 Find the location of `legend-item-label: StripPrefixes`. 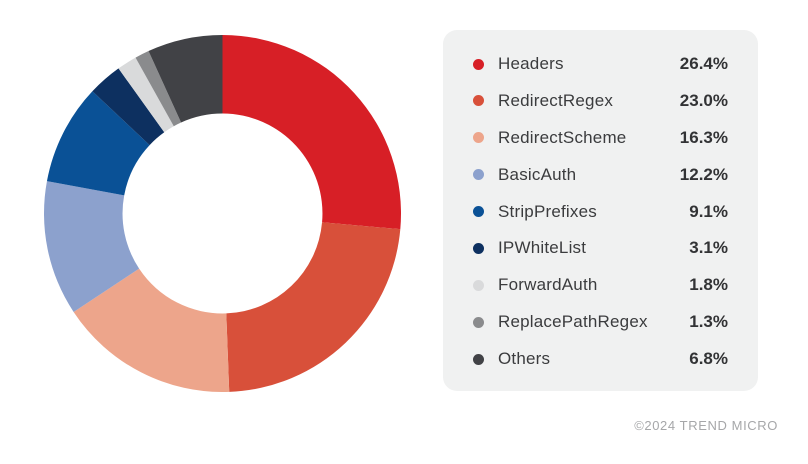

legend-item-label: StripPrefixes is located at coordinates (547, 211).